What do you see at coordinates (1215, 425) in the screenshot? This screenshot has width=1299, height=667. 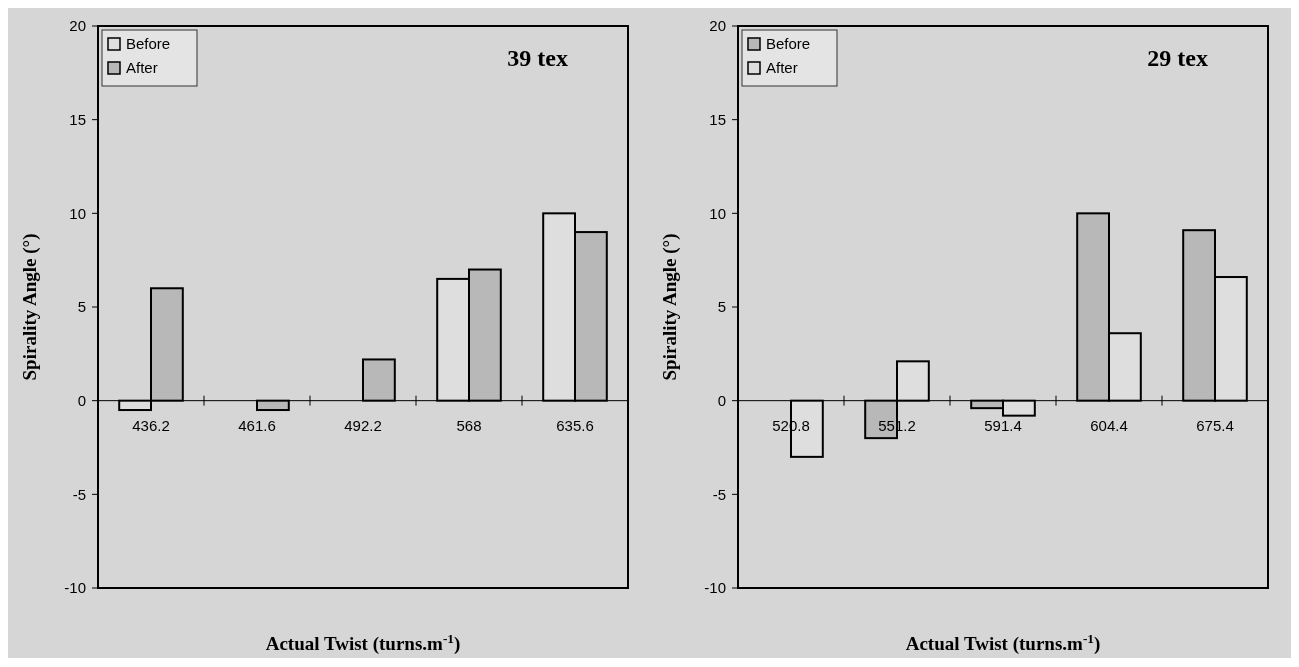 I see `x-tick-label: 675.4` at bounding box center [1215, 425].